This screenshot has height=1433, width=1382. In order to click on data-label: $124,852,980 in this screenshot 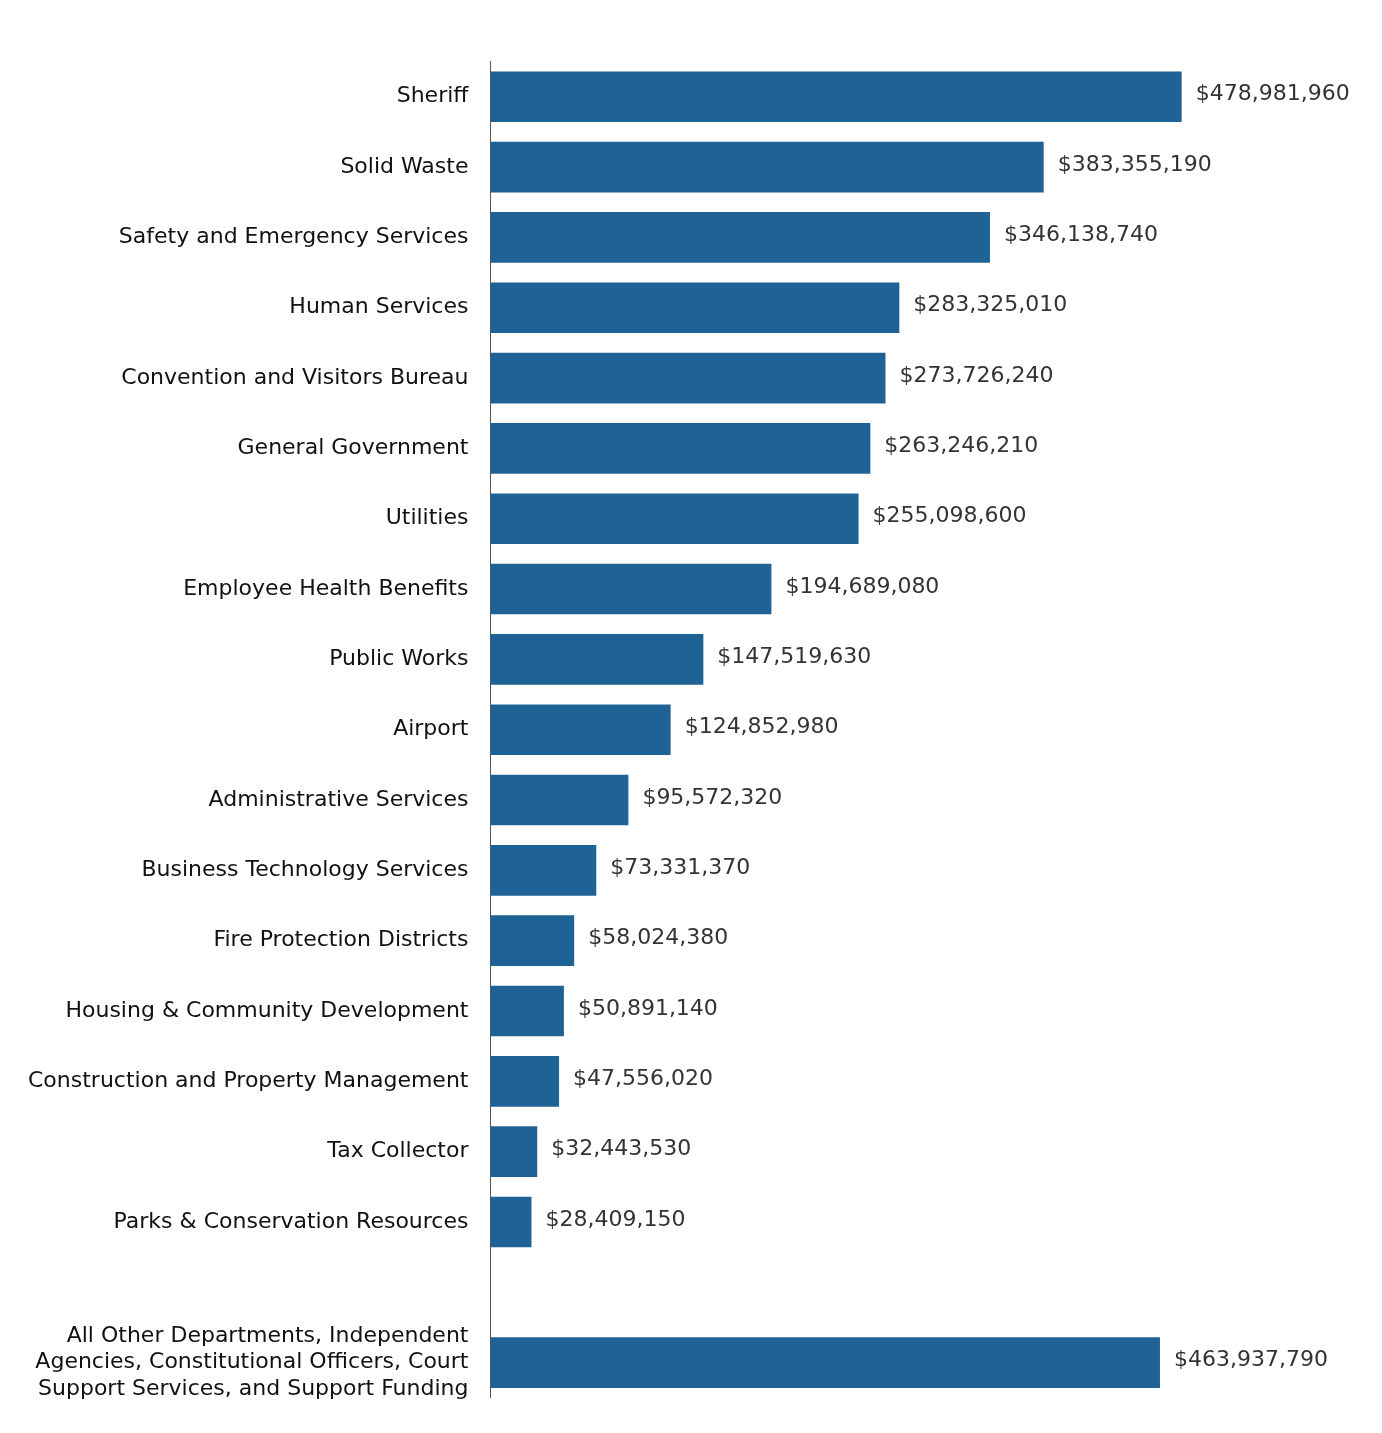, I will do `click(761, 726)`.